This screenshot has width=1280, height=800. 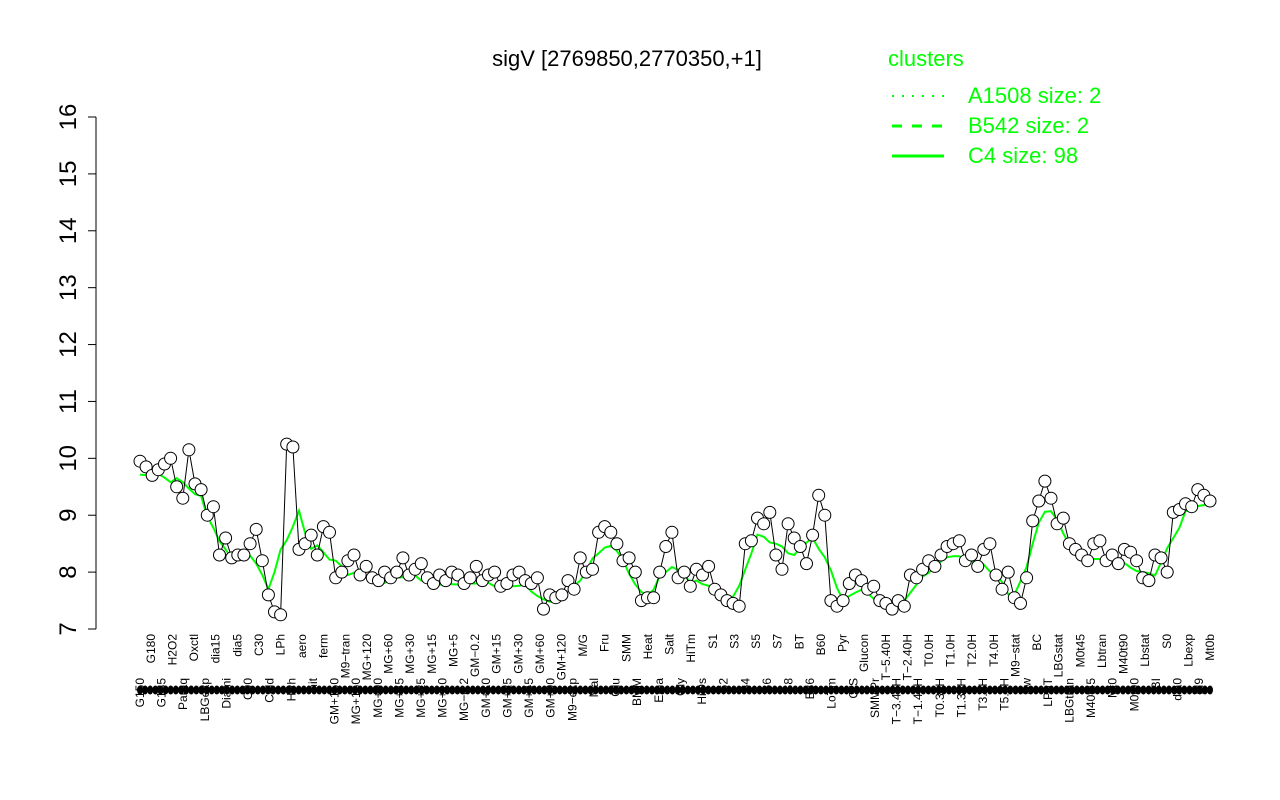 What do you see at coordinates (702, 691) in the screenshot?
I see `x-tick-label: HiOs` at bounding box center [702, 691].